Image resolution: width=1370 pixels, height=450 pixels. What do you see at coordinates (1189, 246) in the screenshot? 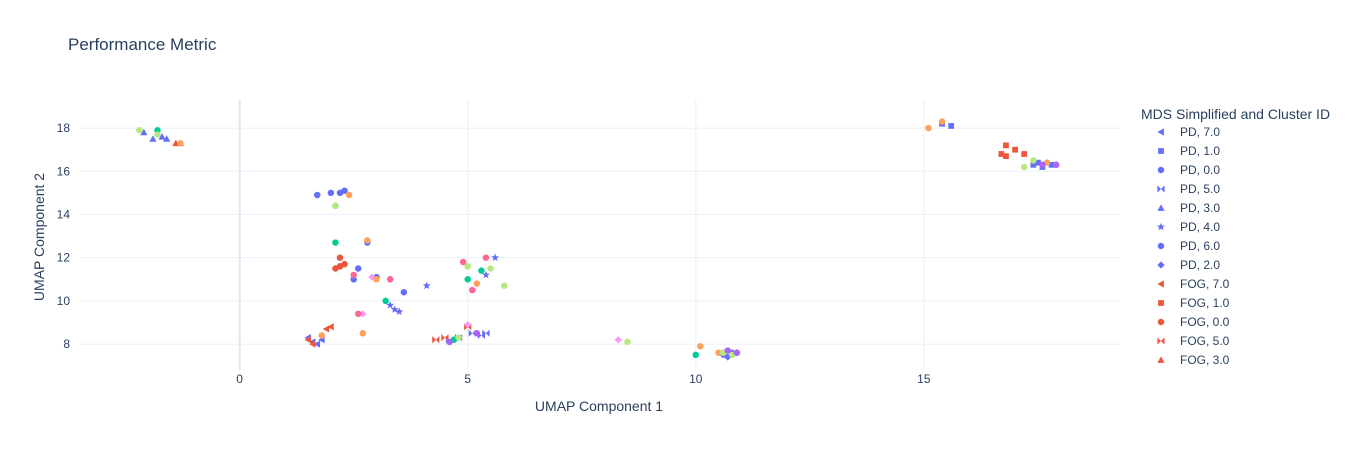
I see `legend-item: PD, 6.0` at bounding box center [1189, 246].